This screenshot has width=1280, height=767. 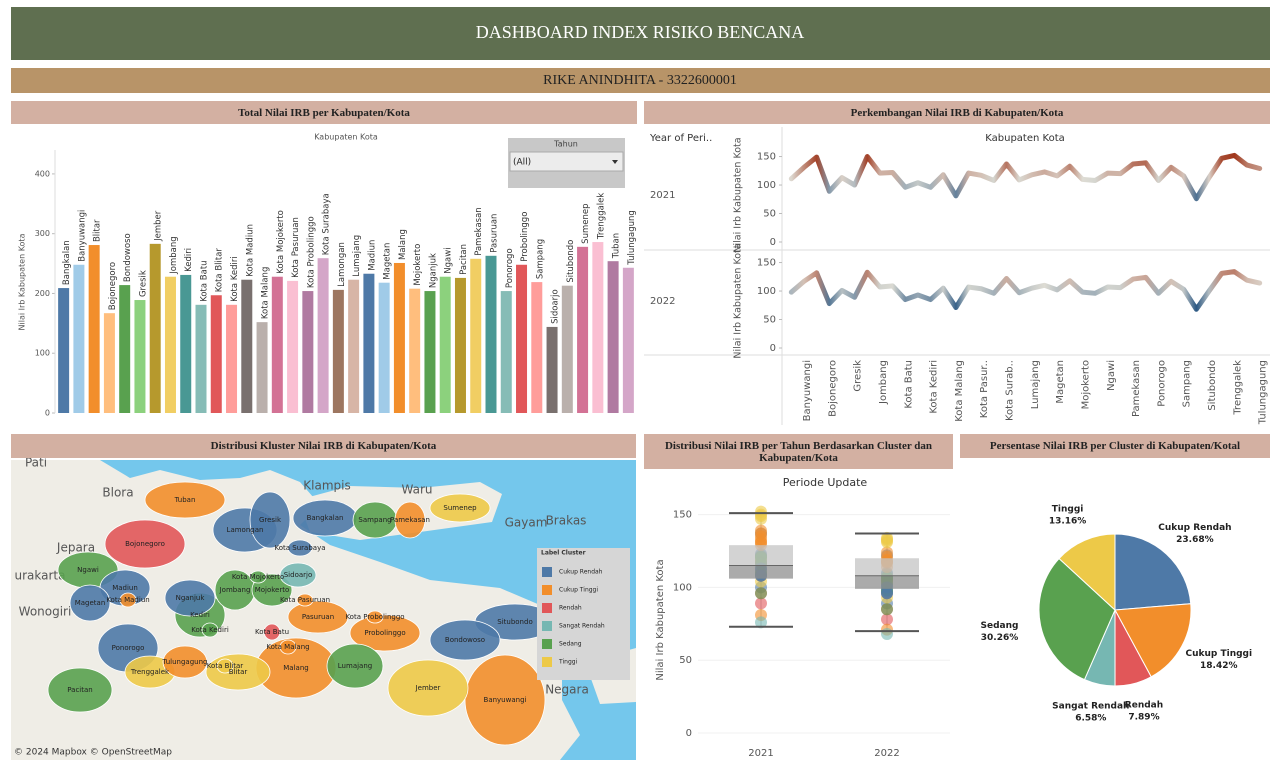 I want to click on bar-label: Ponorogo, so click(x=510, y=268).